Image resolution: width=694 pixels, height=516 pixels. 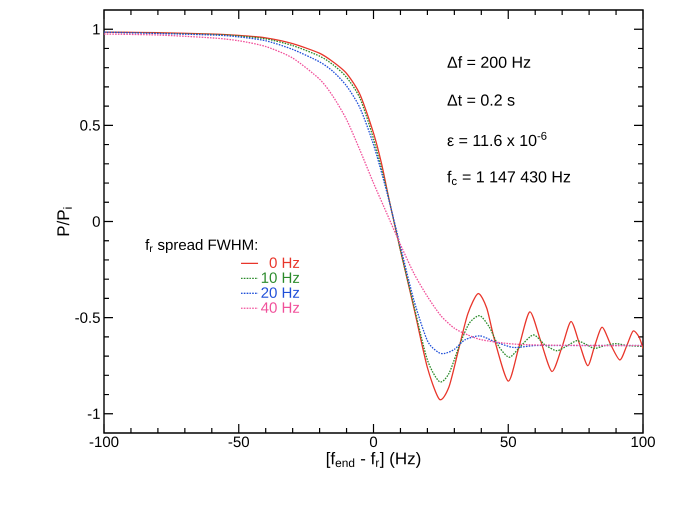 What do you see at coordinates (497, 139) in the screenshot?
I see `annotation: ε = 11.6 x 10$^{-6}$` at bounding box center [497, 139].